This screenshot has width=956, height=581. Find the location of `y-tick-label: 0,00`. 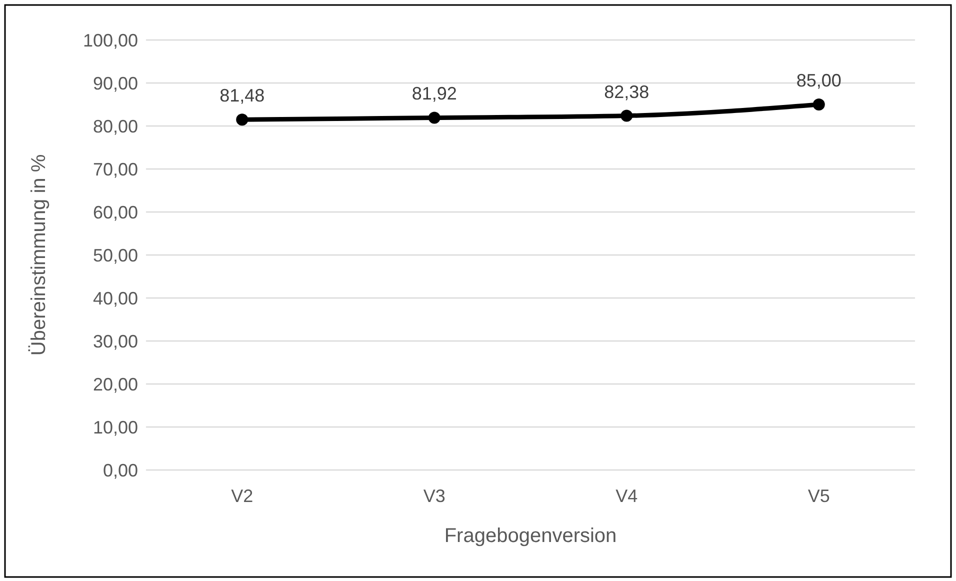

y-tick-label: 0,00 is located at coordinates (120, 470).